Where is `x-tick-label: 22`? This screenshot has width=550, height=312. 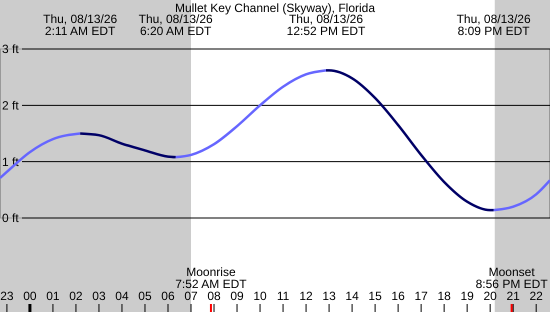
x-tick-label: 22 is located at coordinates (537, 296).